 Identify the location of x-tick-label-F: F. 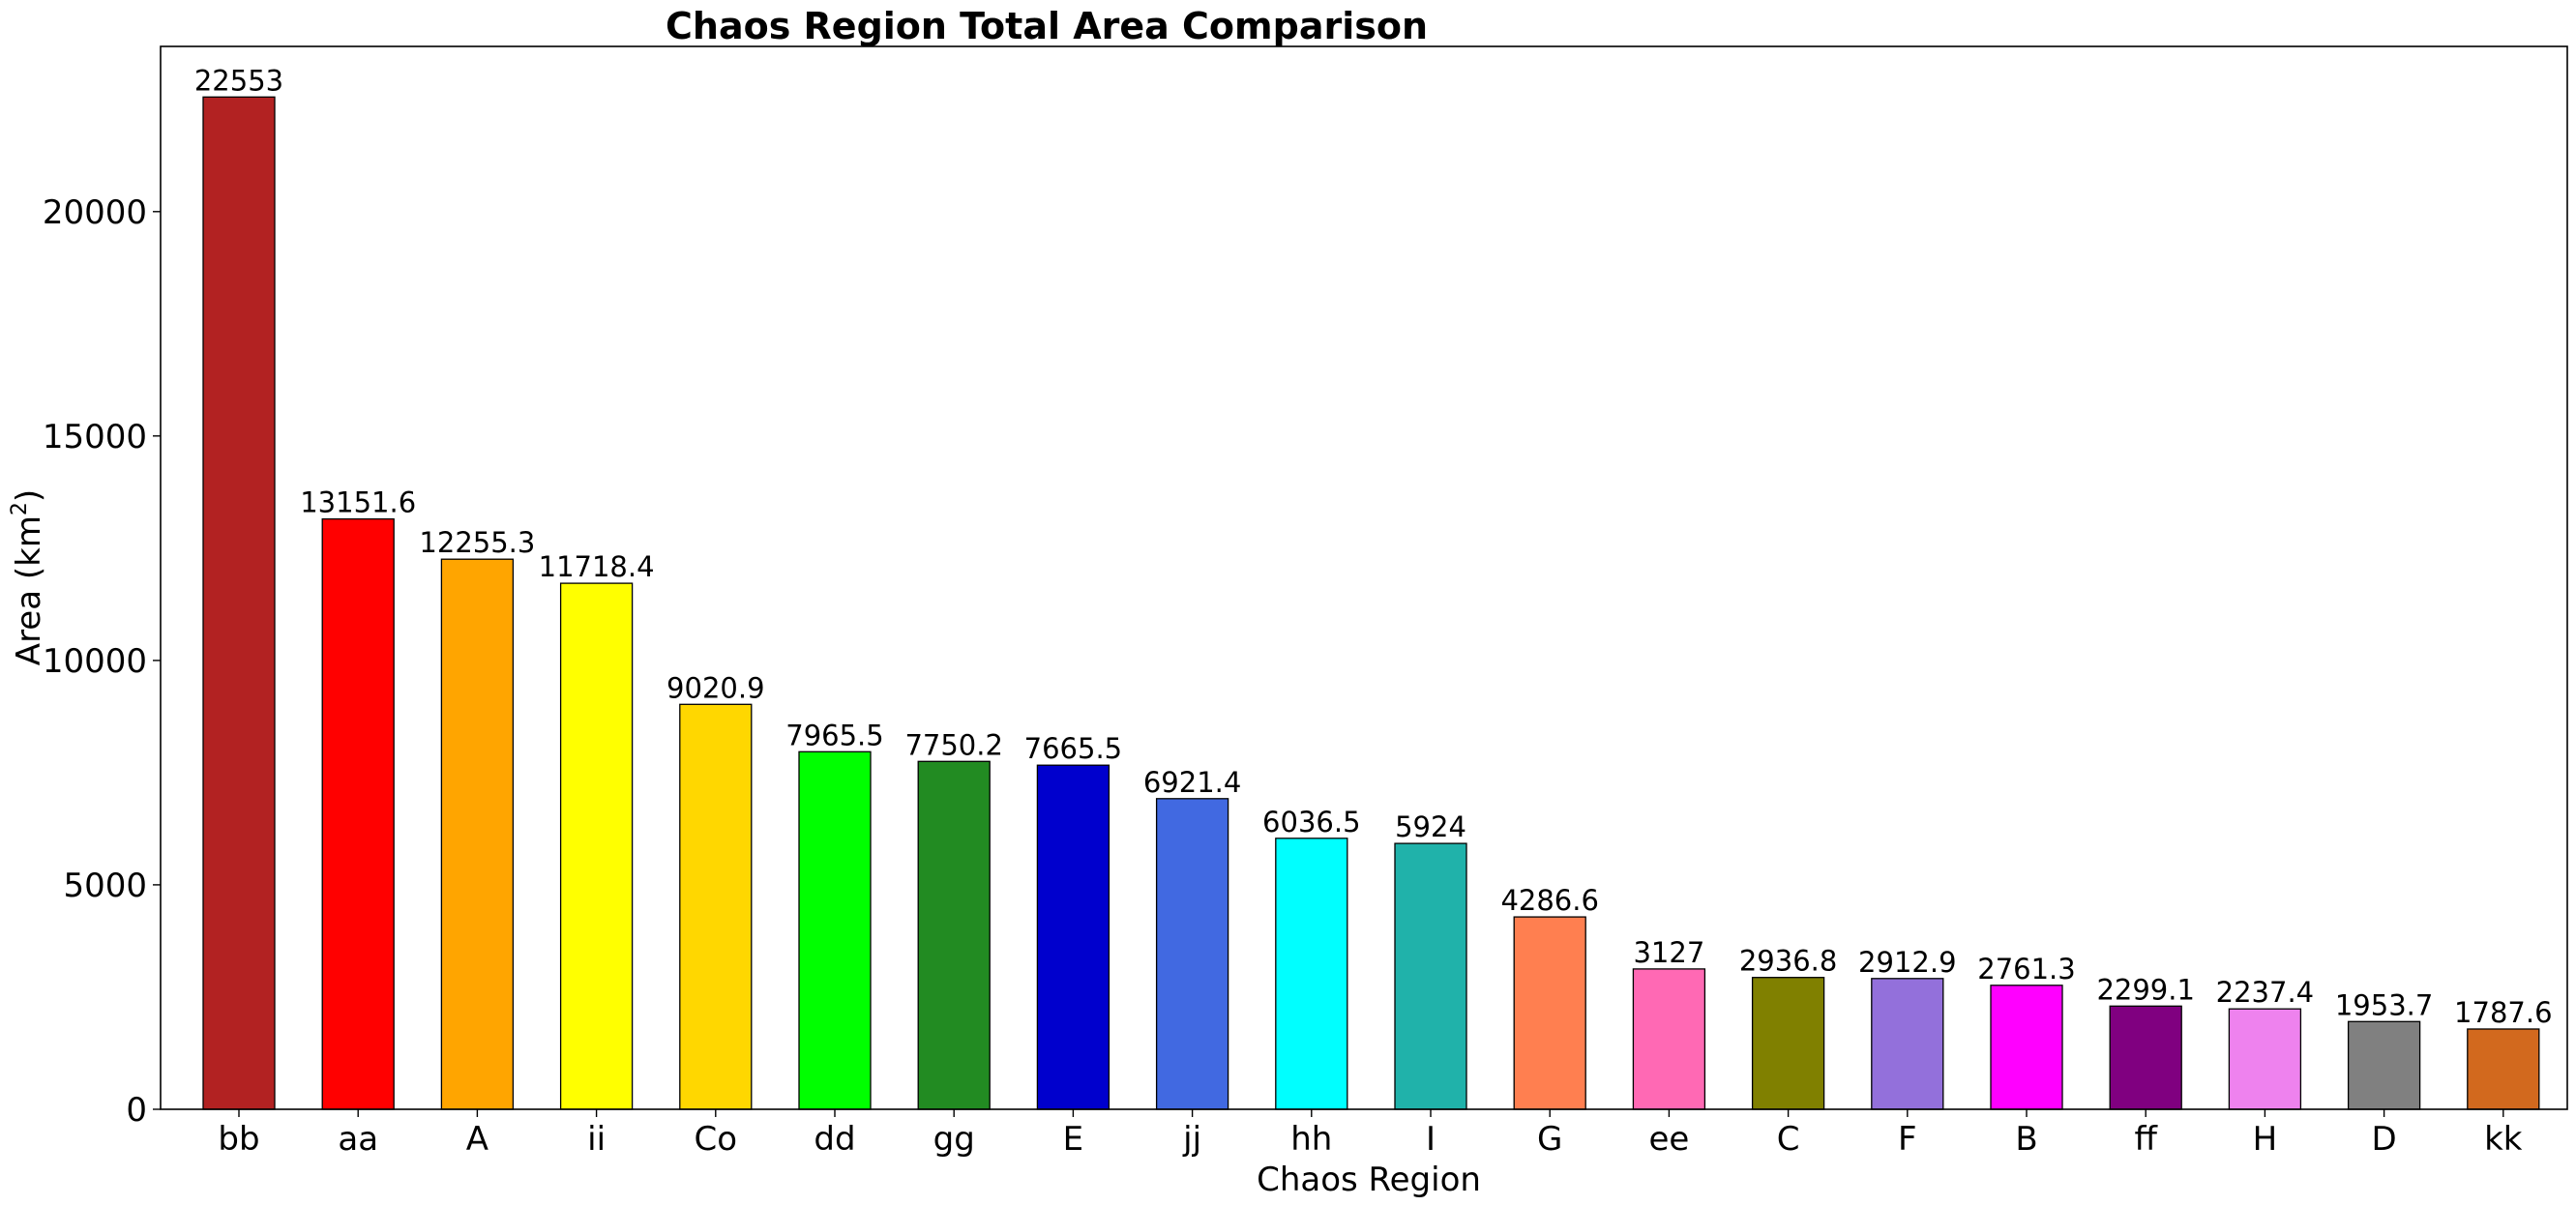
(1907, 1140).